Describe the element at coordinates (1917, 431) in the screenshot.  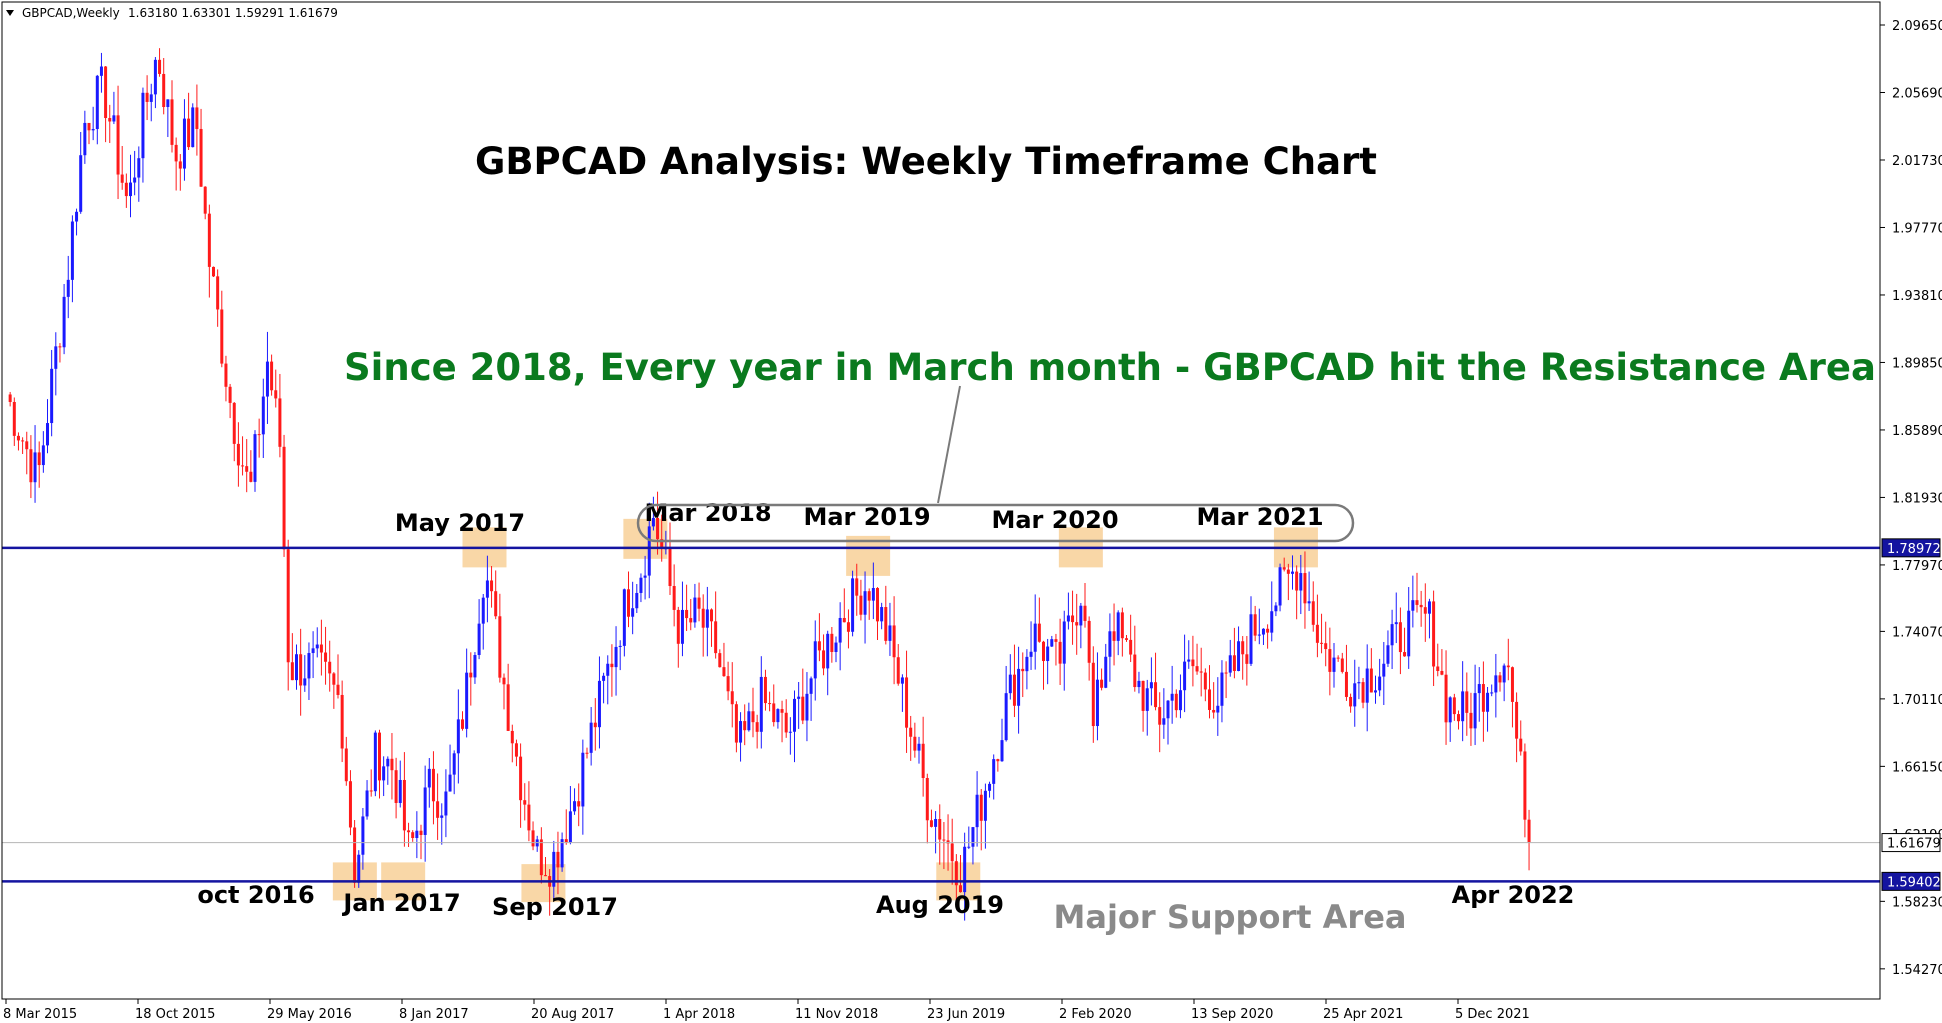
I see `y-tick-label: 1.85890` at that location.